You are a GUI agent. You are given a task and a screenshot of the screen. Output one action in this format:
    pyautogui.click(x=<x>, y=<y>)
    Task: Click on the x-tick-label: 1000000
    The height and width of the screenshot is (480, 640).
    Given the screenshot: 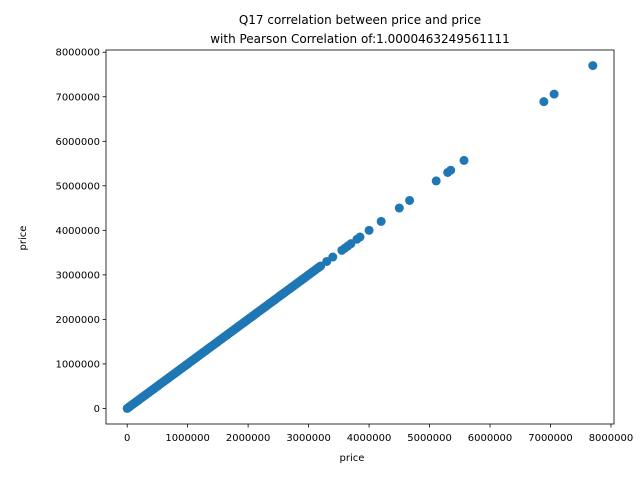 What is the action you would take?
    pyautogui.click(x=187, y=438)
    